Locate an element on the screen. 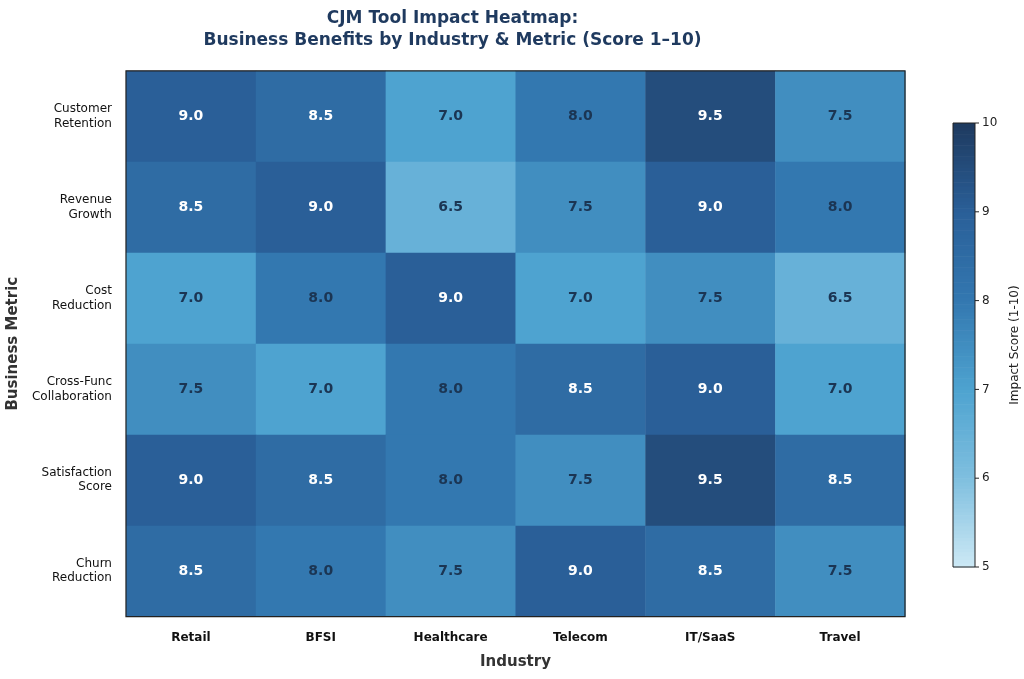 This screenshot has width=1024, height=679. color-bar-label: 8 is located at coordinates (986, 299).